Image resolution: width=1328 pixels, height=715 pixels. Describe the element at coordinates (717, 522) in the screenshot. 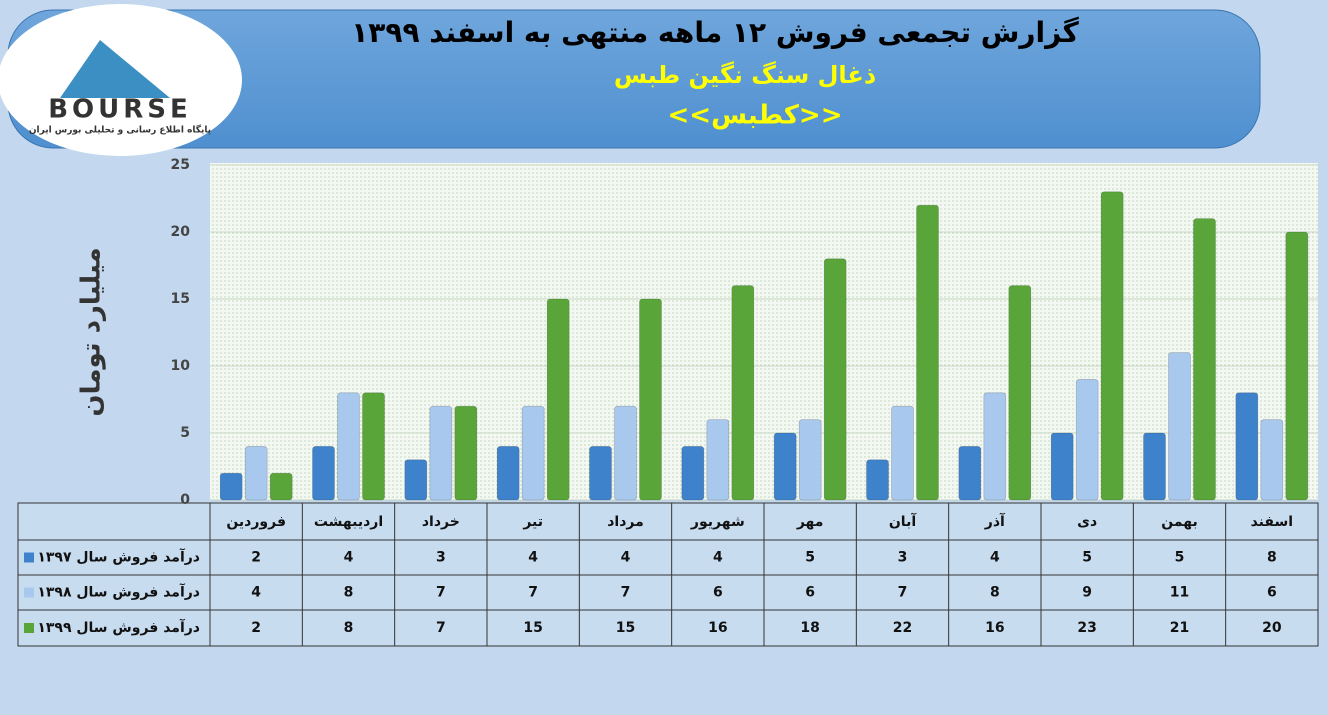

I see `x-tick-label: شهریور` at that location.